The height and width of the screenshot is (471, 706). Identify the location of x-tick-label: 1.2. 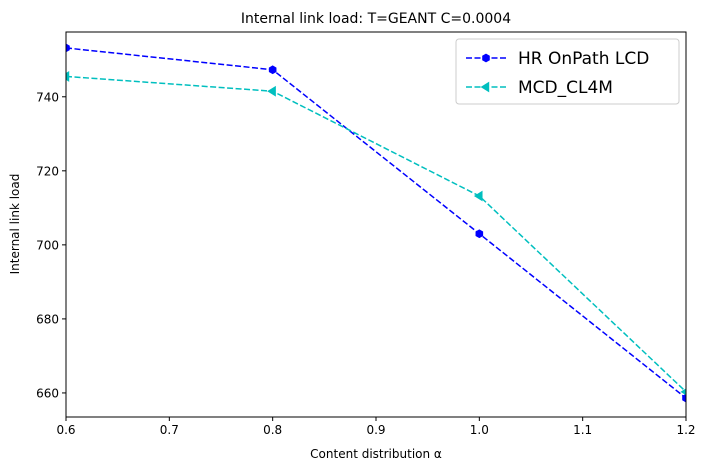
(685, 430).